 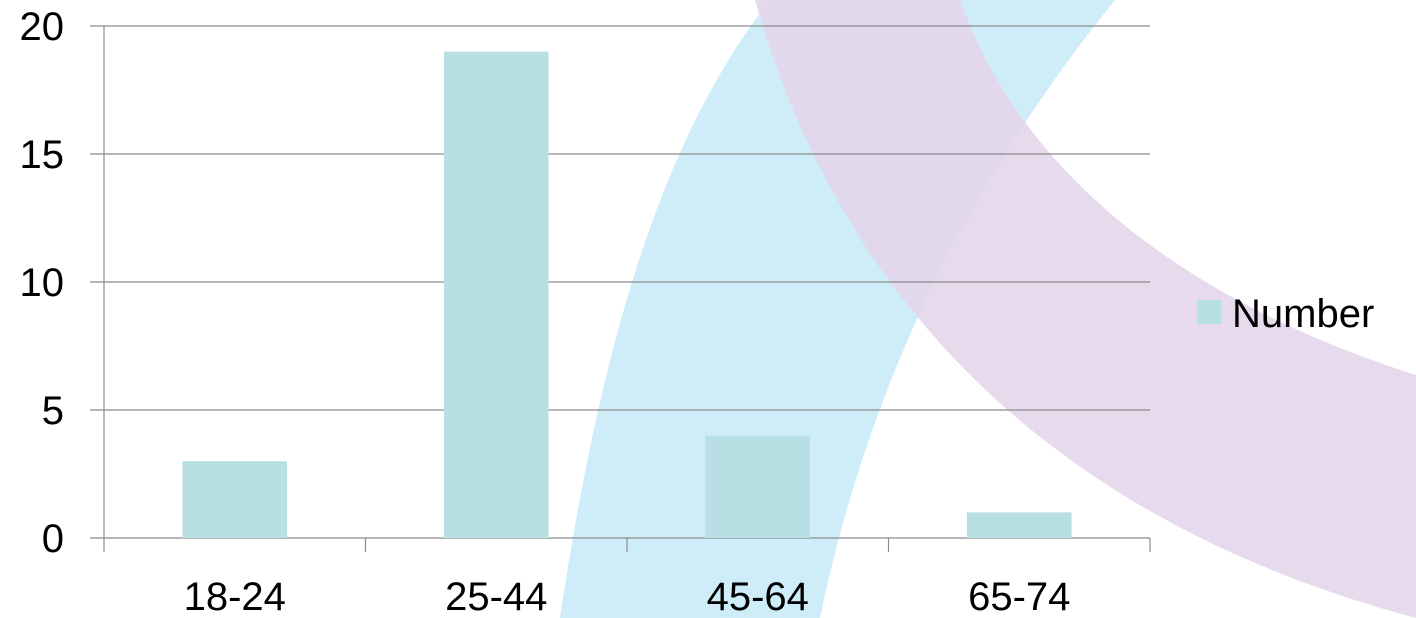 I want to click on x-tick-label: 65-74, so click(x=1019, y=596).